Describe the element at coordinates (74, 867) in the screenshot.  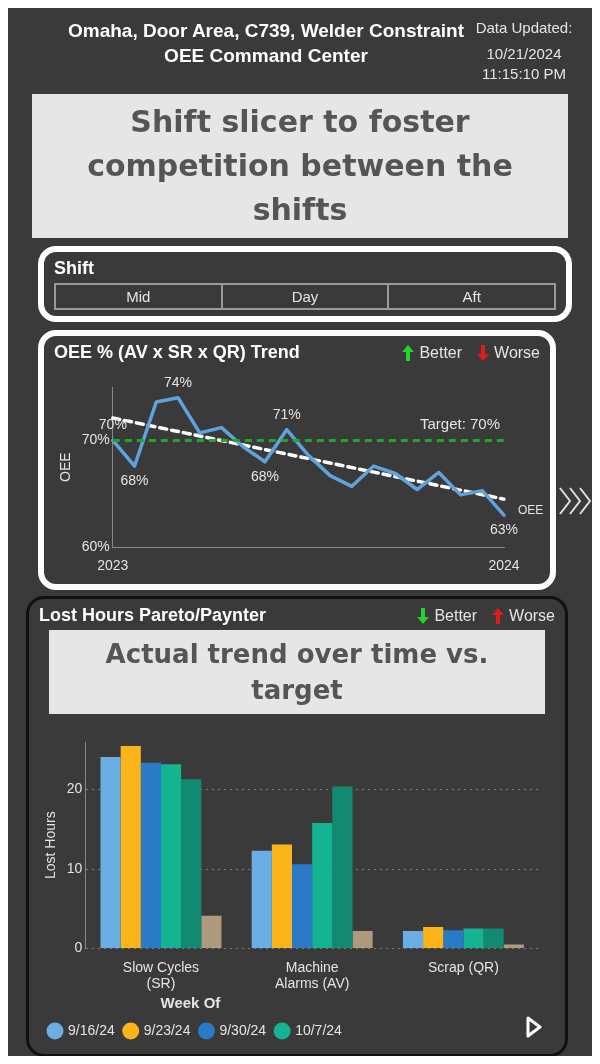
I see `y-tick-label: 10` at that location.